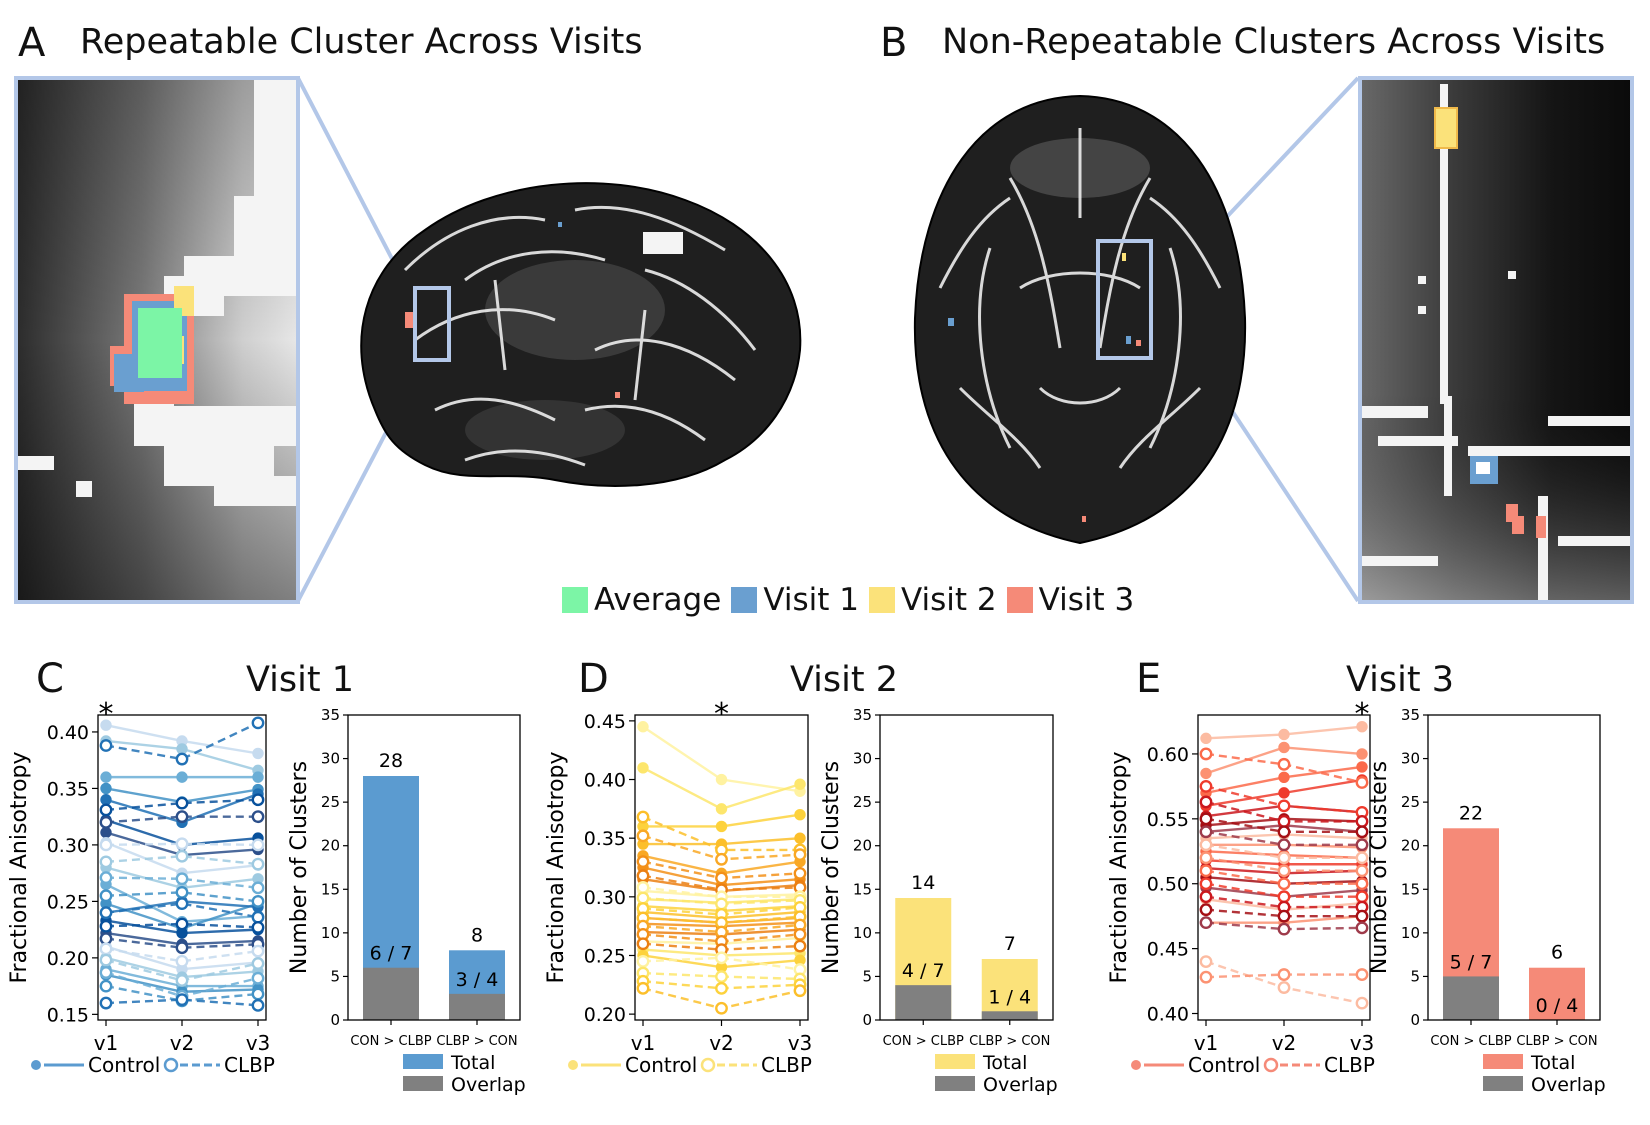 The height and width of the screenshot is (1125, 1650). I want to click on x-tick-label-e: v2, so click(1284, 1043).